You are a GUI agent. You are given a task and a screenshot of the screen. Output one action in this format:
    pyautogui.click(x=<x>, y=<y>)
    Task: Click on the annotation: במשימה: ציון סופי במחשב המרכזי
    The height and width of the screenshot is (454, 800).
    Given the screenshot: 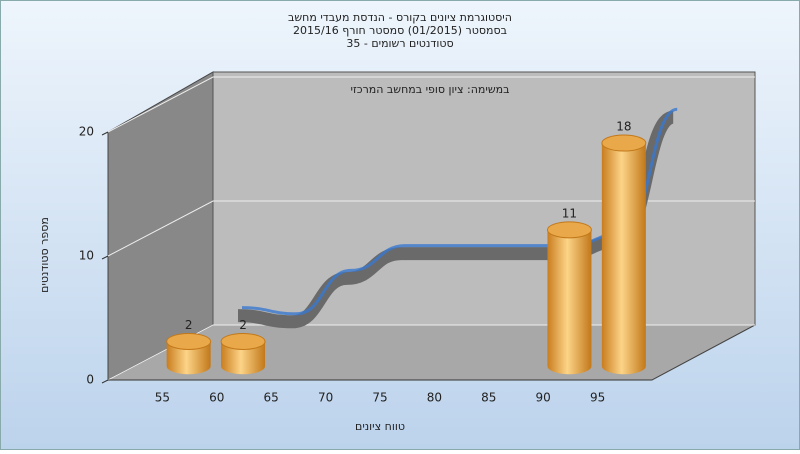 What is the action you would take?
    pyautogui.click(x=429, y=89)
    